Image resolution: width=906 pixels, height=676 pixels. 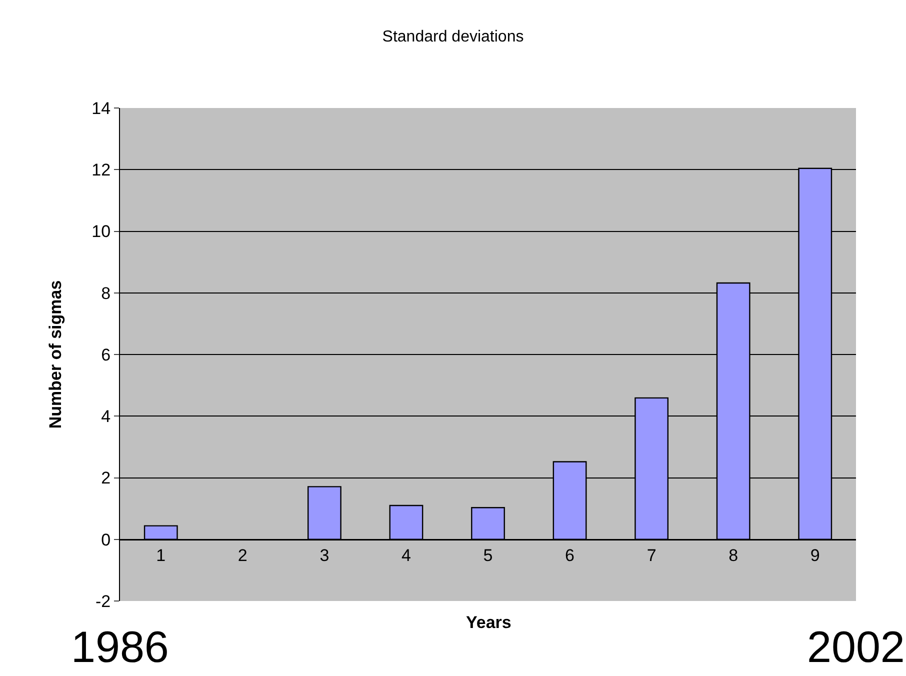 I want to click on y-tick-label: 0, so click(x=106, y=540).